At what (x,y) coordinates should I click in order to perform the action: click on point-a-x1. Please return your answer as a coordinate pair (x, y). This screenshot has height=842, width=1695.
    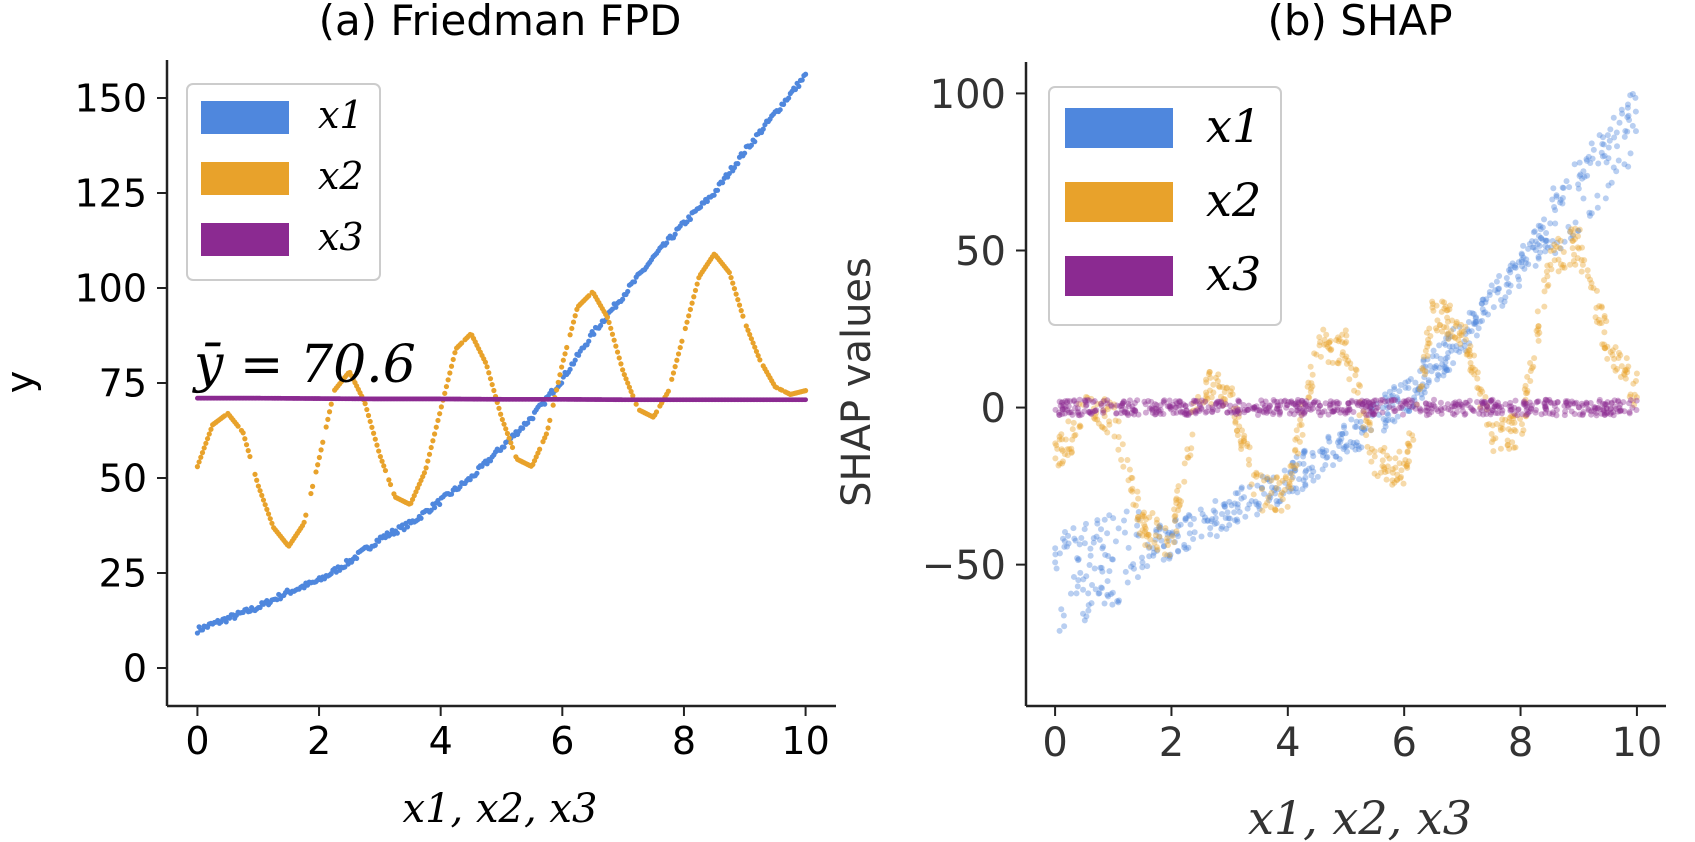
    Looking at the image, I should click on (623, 299).